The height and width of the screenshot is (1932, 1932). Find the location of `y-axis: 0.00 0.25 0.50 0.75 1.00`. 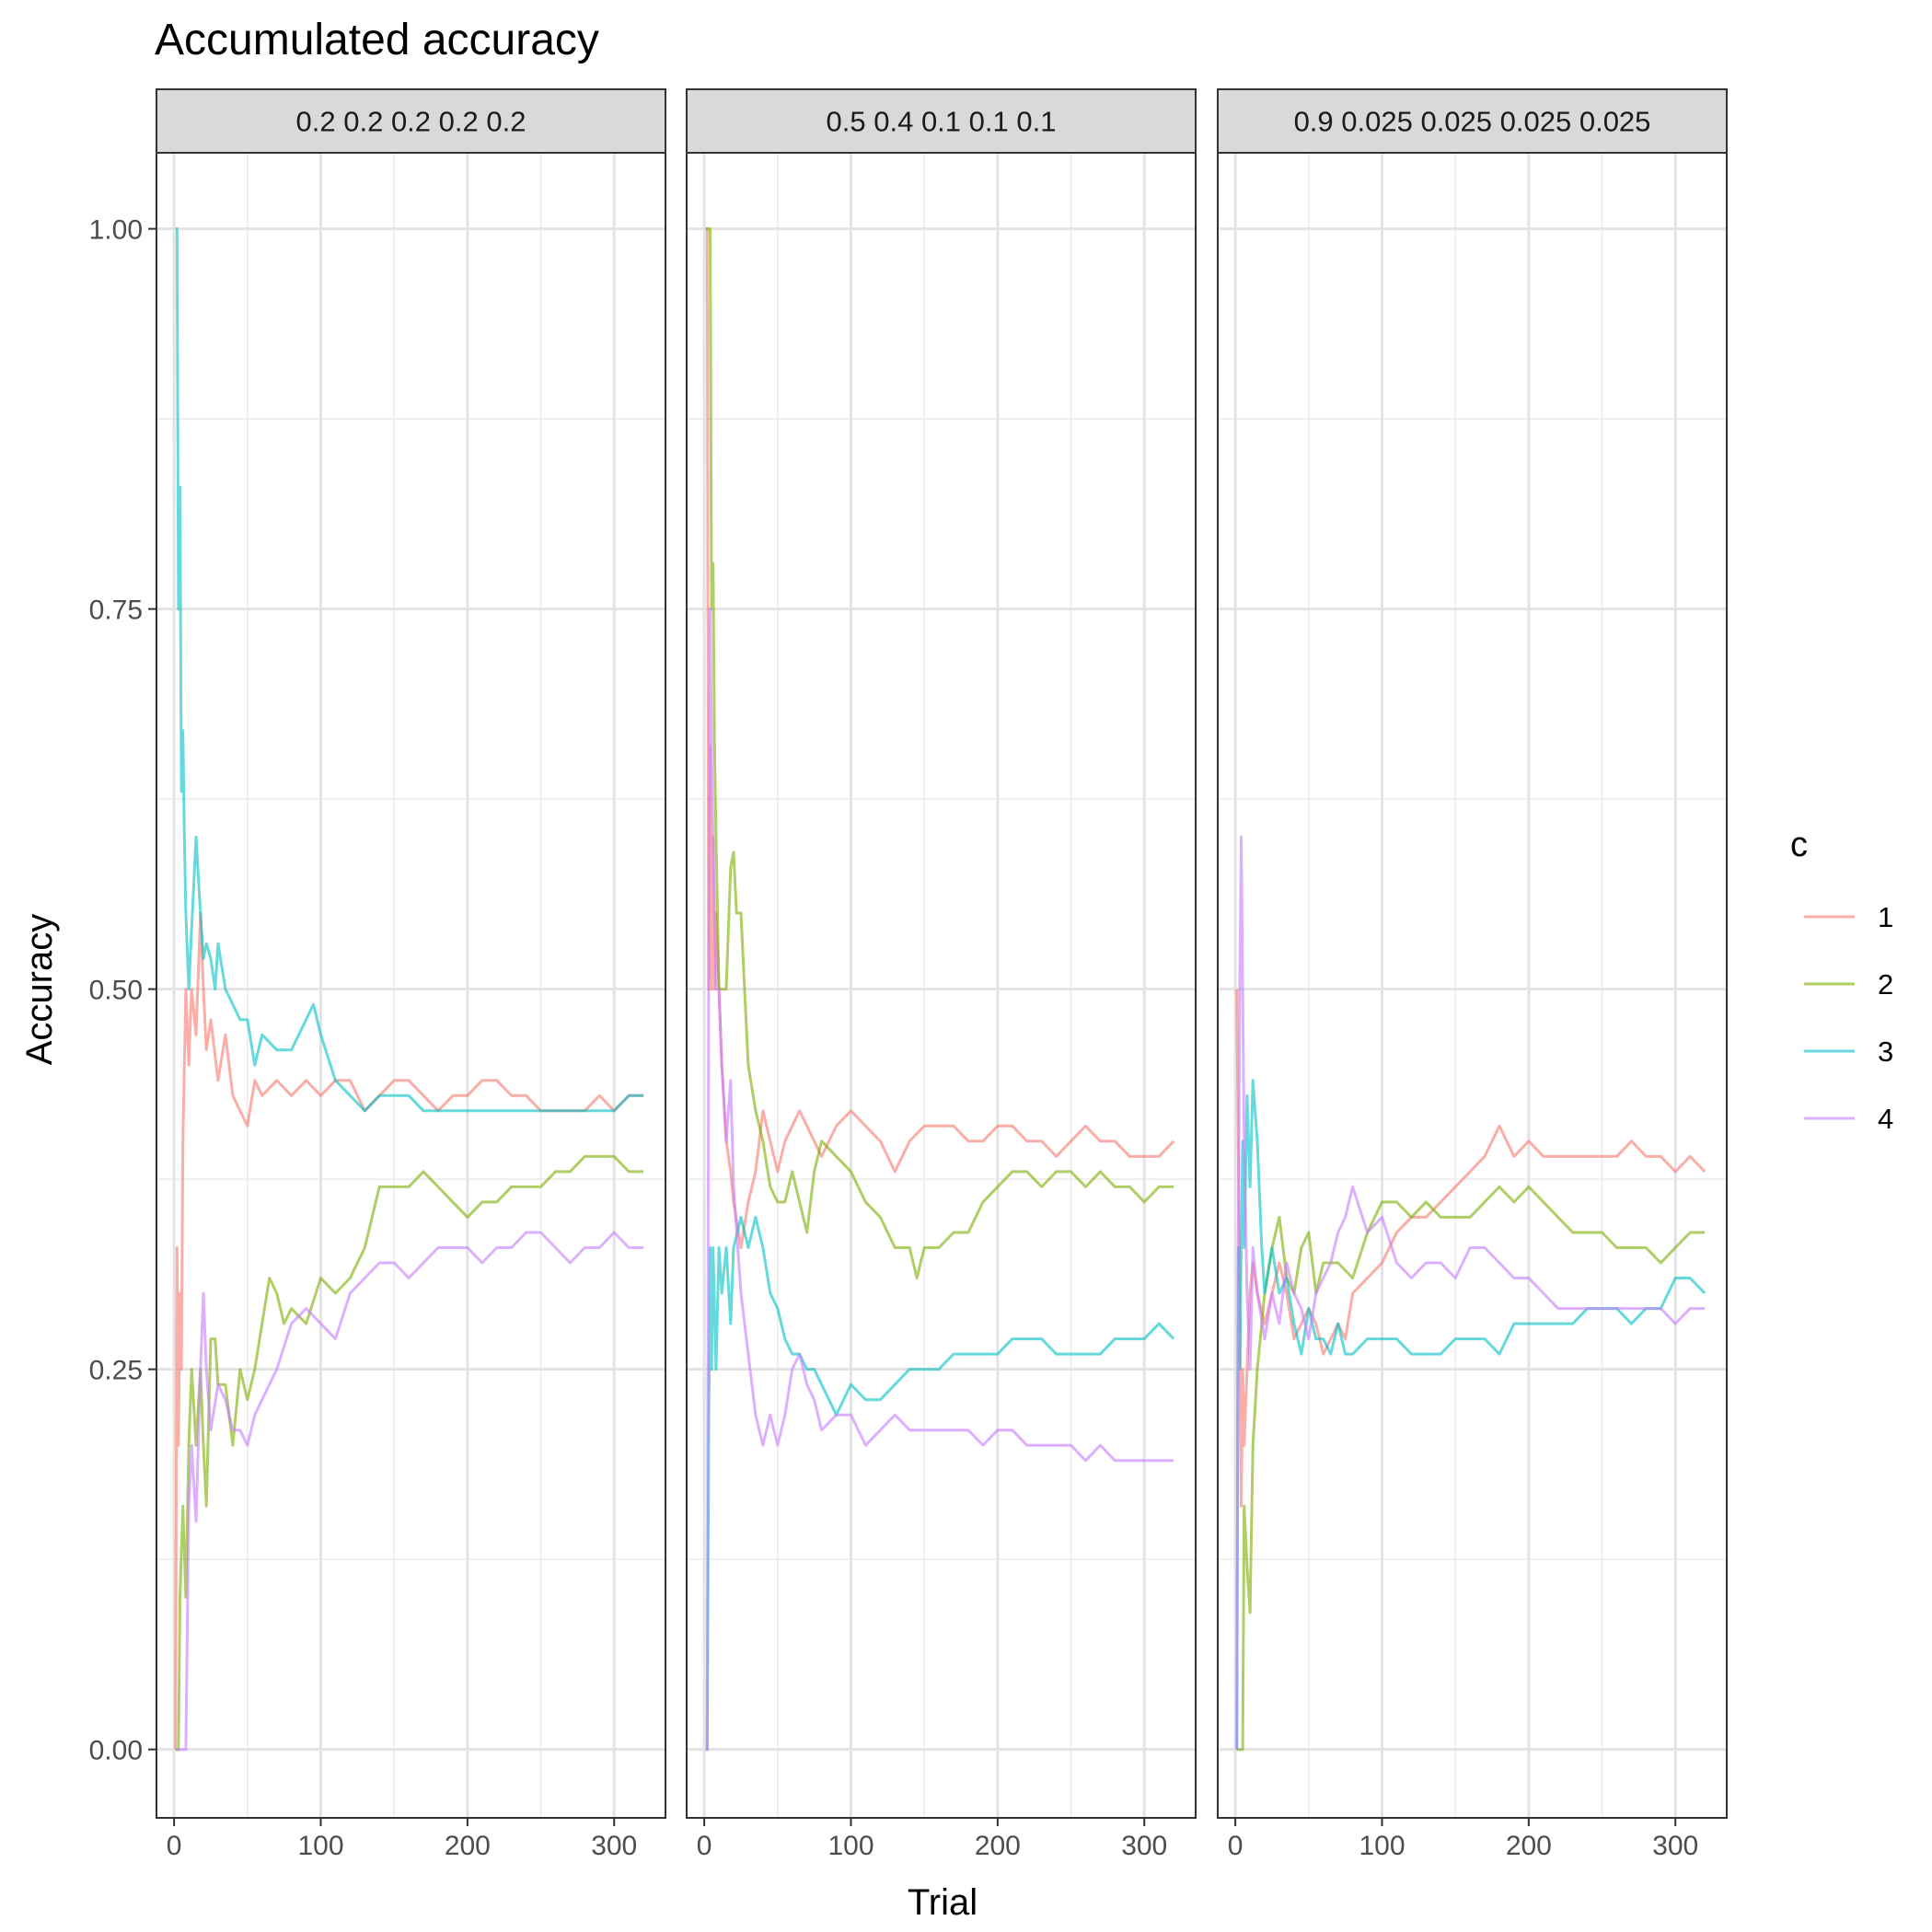

y-axis: 0.00 0.25 0.50 0.75 1.00 is located at coordinates (122, 991).